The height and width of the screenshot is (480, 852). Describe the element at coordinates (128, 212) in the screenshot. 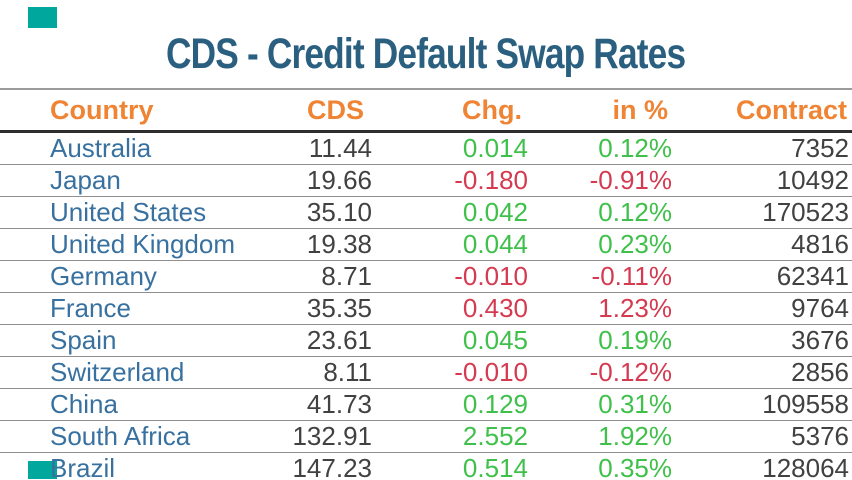

I see `country-cell: United States` at that location.